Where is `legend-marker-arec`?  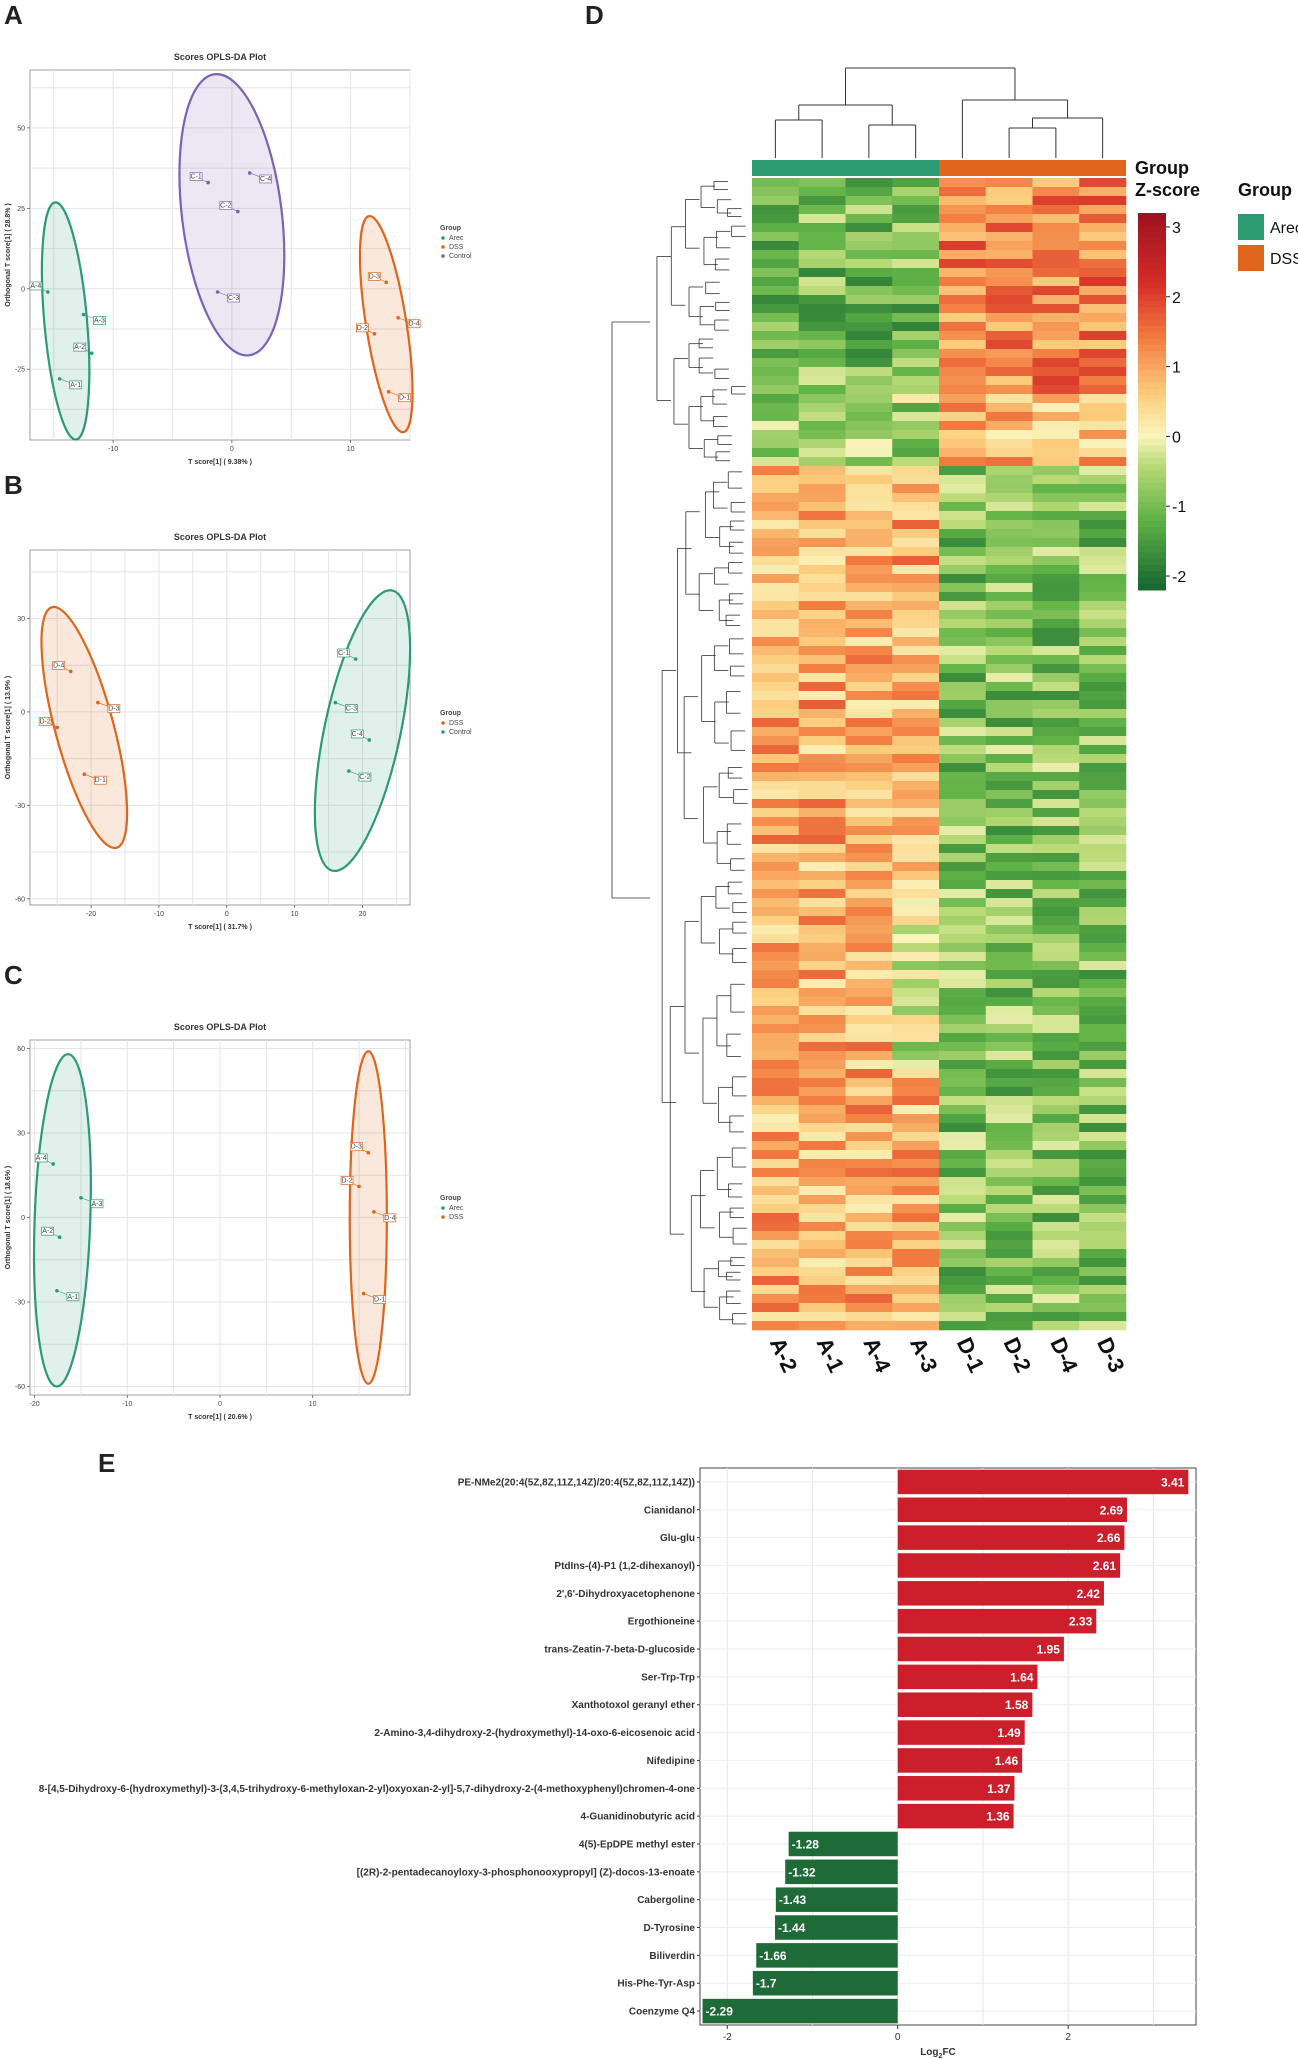 legend-marker-arec is located at coordinates (443, 1208).